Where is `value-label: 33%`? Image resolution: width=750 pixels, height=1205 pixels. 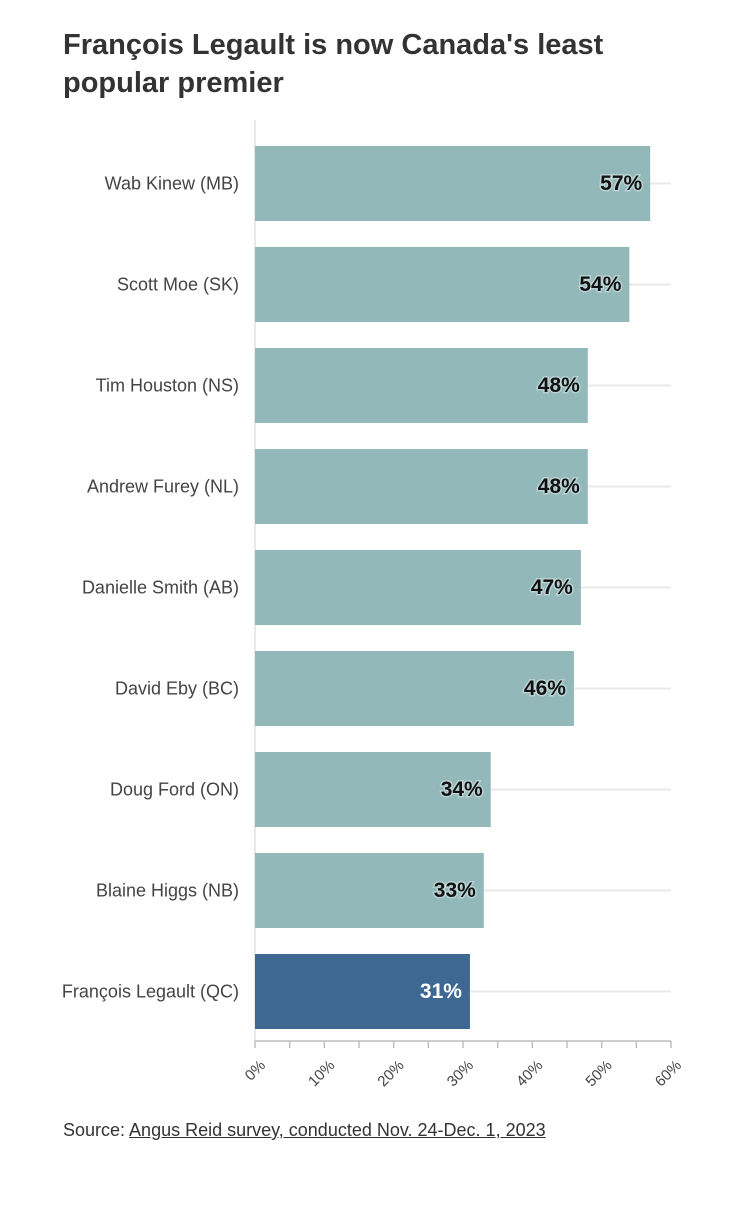 value-label: 33% is located at coordinates (455, 890).